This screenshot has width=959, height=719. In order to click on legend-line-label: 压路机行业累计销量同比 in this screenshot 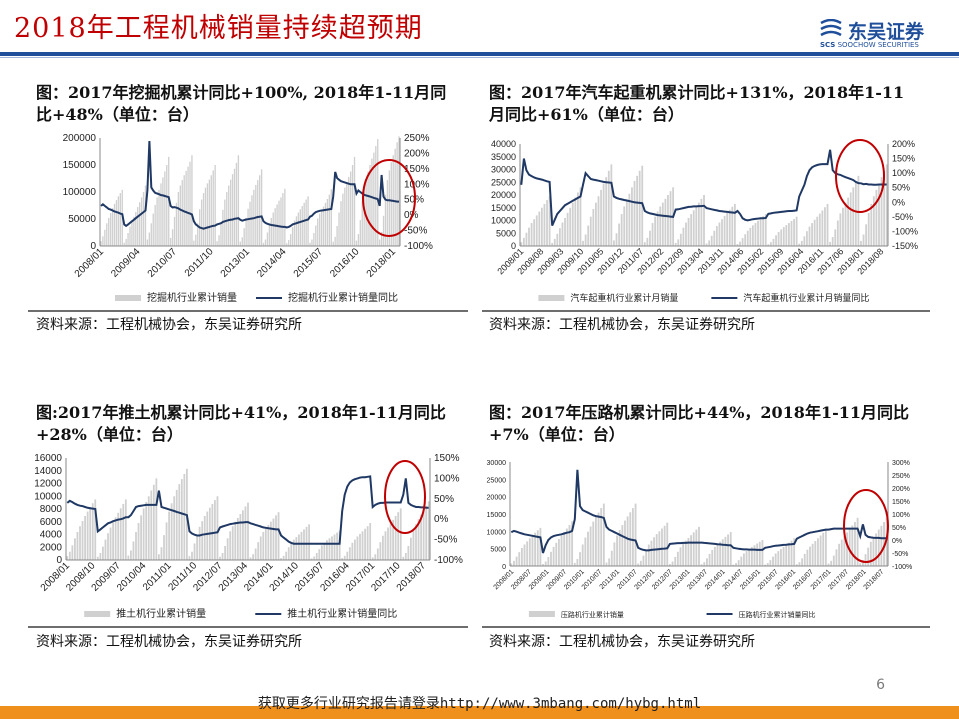, I will do `click(777, 614)`.